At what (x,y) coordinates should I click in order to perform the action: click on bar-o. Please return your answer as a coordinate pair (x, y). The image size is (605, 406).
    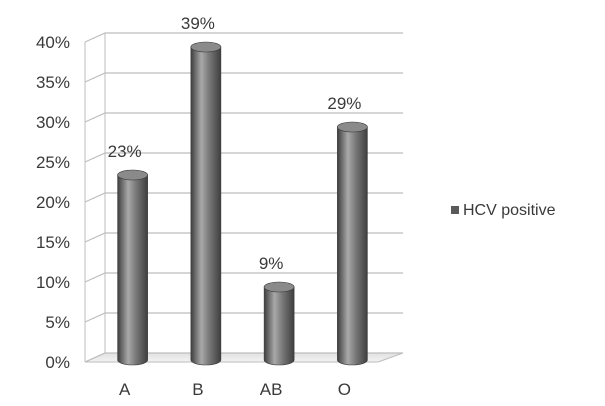
    Looking at the image, I should click on (352, 243).